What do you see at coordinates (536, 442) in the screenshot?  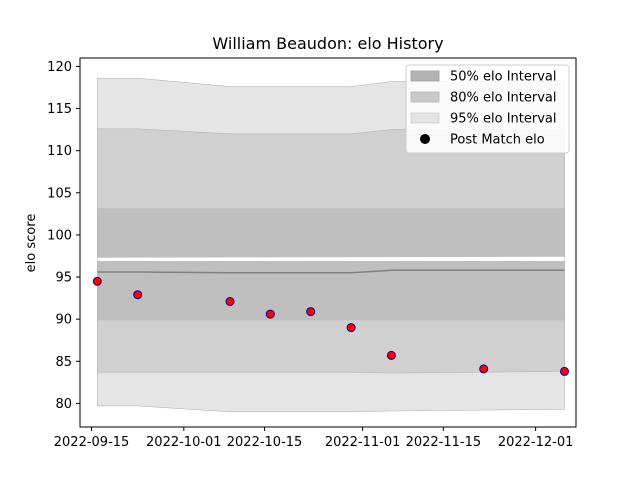 I see `x-tick-label: 2022-12-01` at bounding box center [536, 442].